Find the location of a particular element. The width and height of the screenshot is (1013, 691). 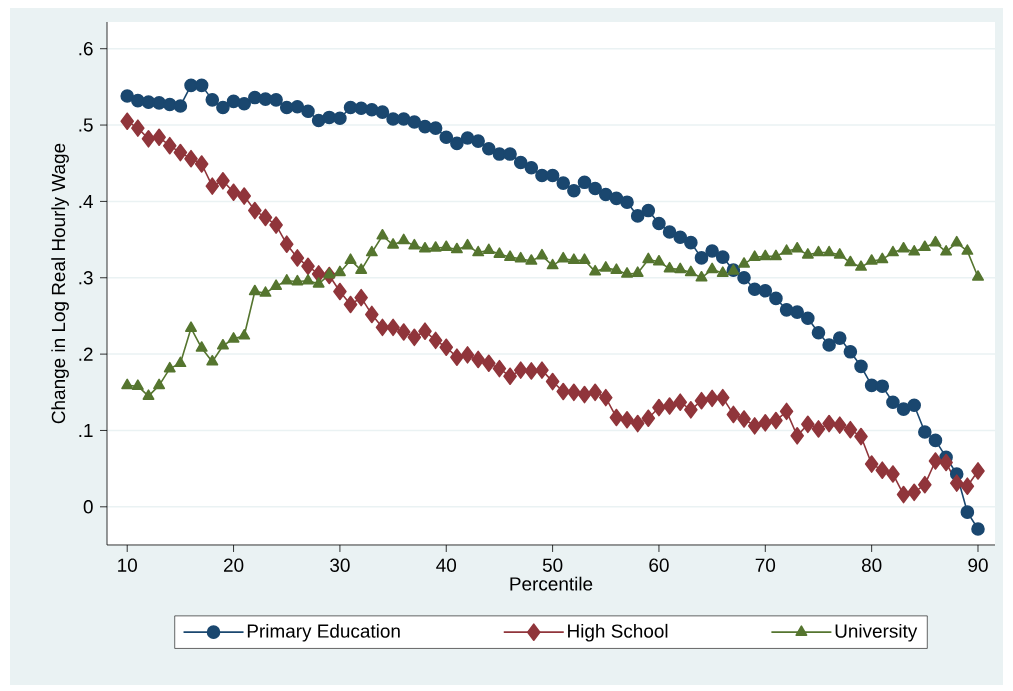

legend-label: High School is located at coordinates (618, 632).